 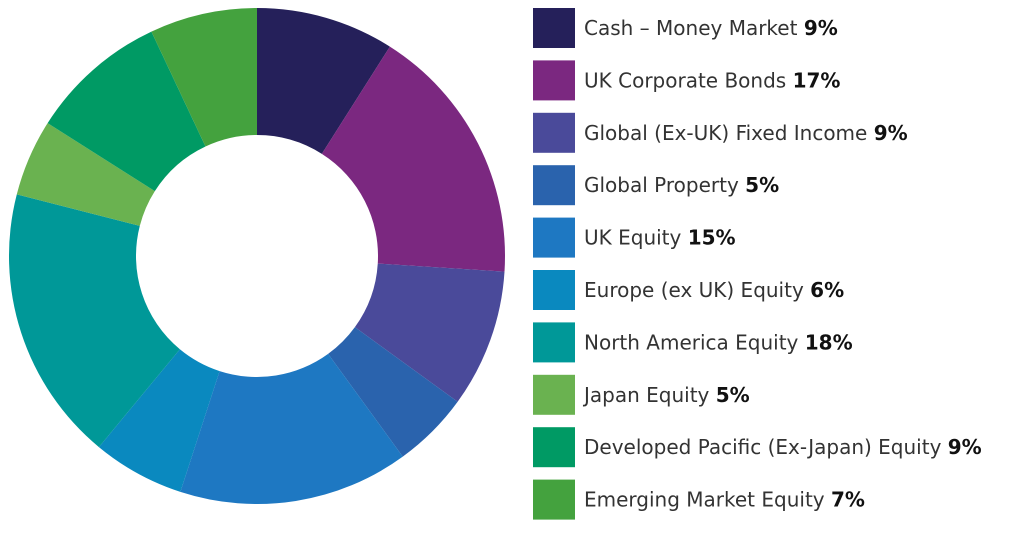 What do you see at coordinates (817, 80) in the screenshot?
I see `legend-value: 17%` at bounding box center [817, 80].